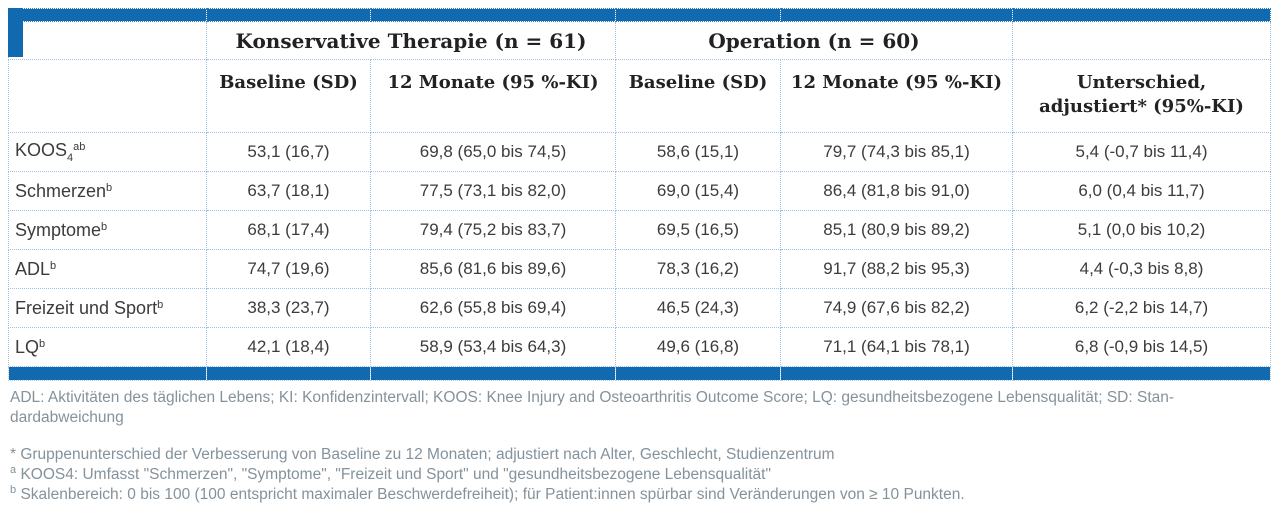 Image resolution: width=1280 pixels, height=531 pixels. I want to click on footnote-b-marker: b, so click(13, 489).